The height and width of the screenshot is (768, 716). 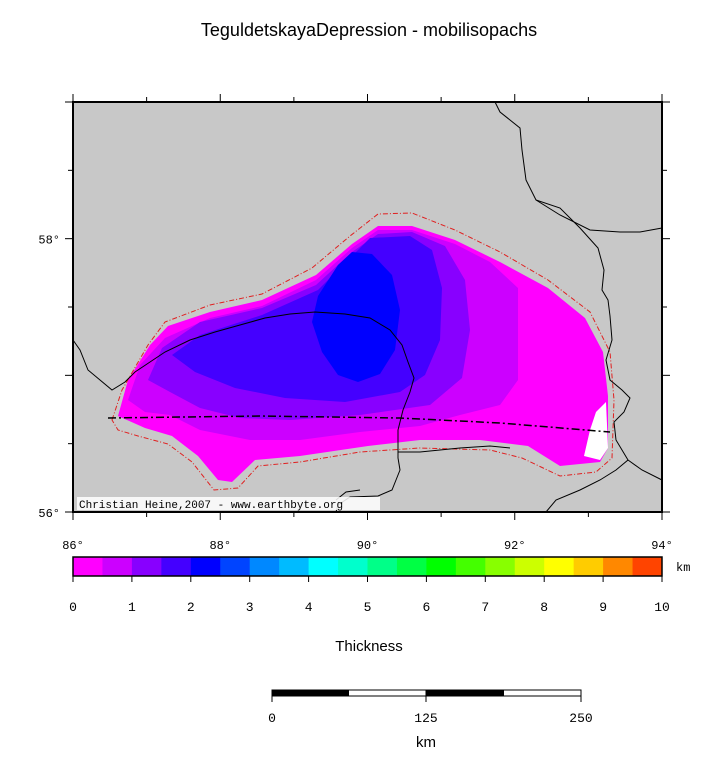 What do you see at coordinates (191, 607) in the screenshot?
I see `colorbar-tick-label: 2` at bounding box center [191, 607].